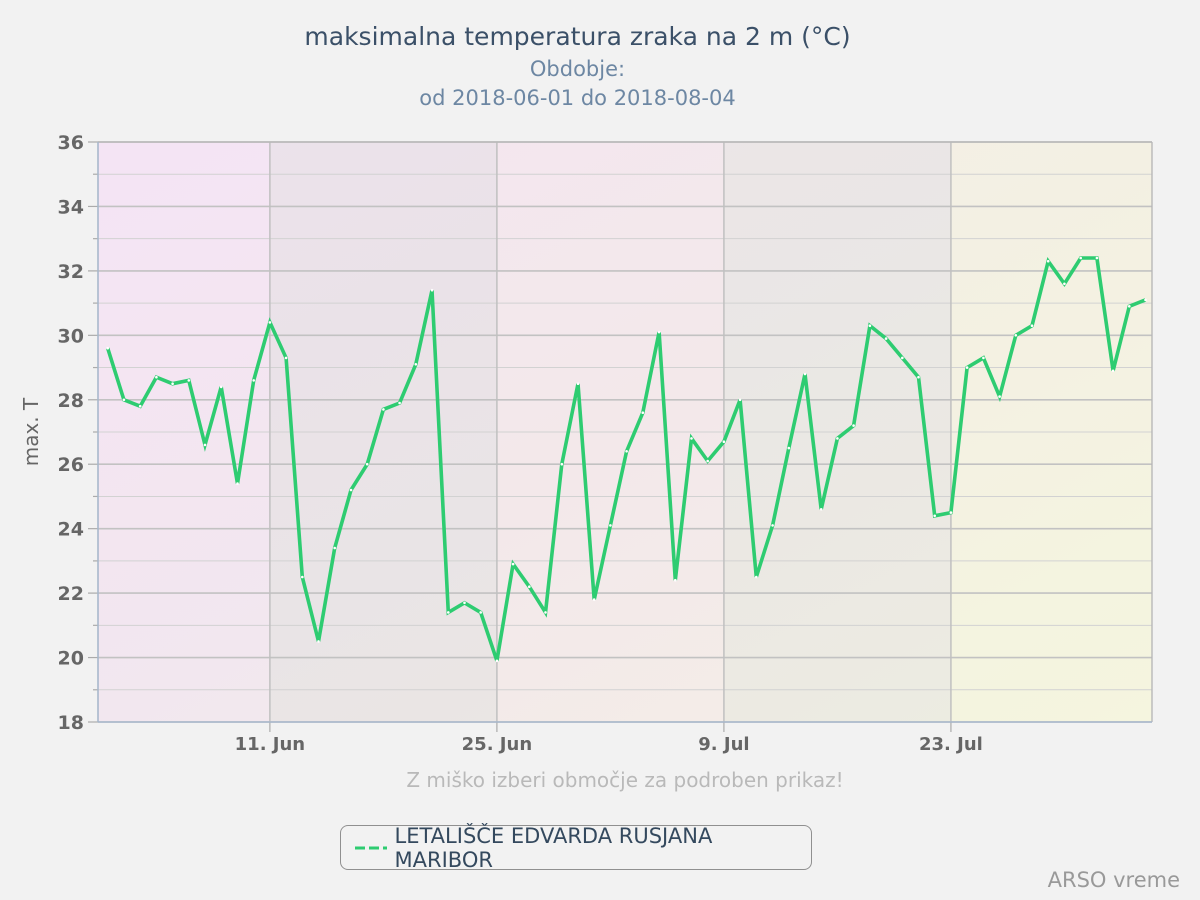 This screenshot has width=1200, height=900. Describe the element at coordinates (577, 98) in the screenshot. I see `chart-subtitle-range: od 2018-06-01 do 2018-08-04` at that location.